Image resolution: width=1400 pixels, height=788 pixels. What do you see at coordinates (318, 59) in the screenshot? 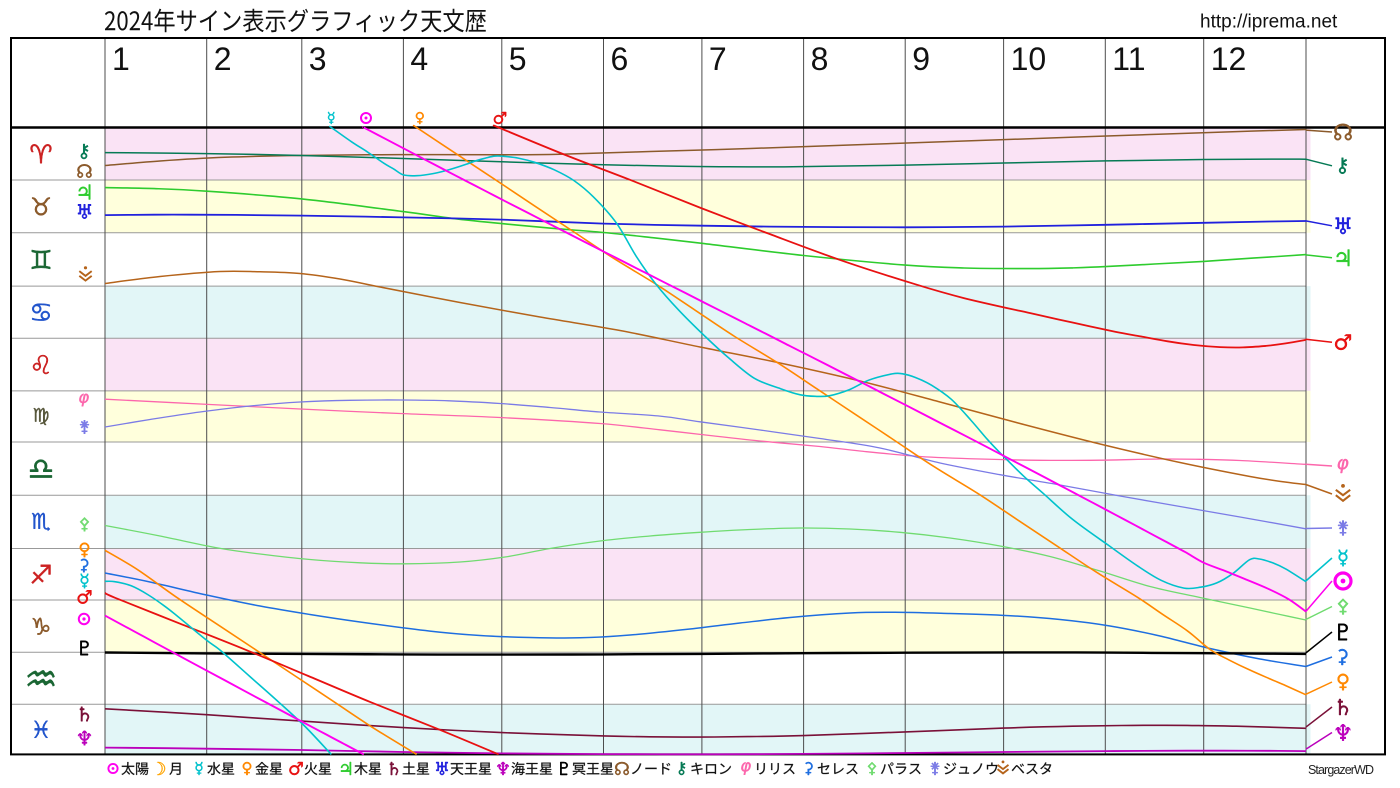
I see `svg-text: 3` at bounding box center [318, 59].